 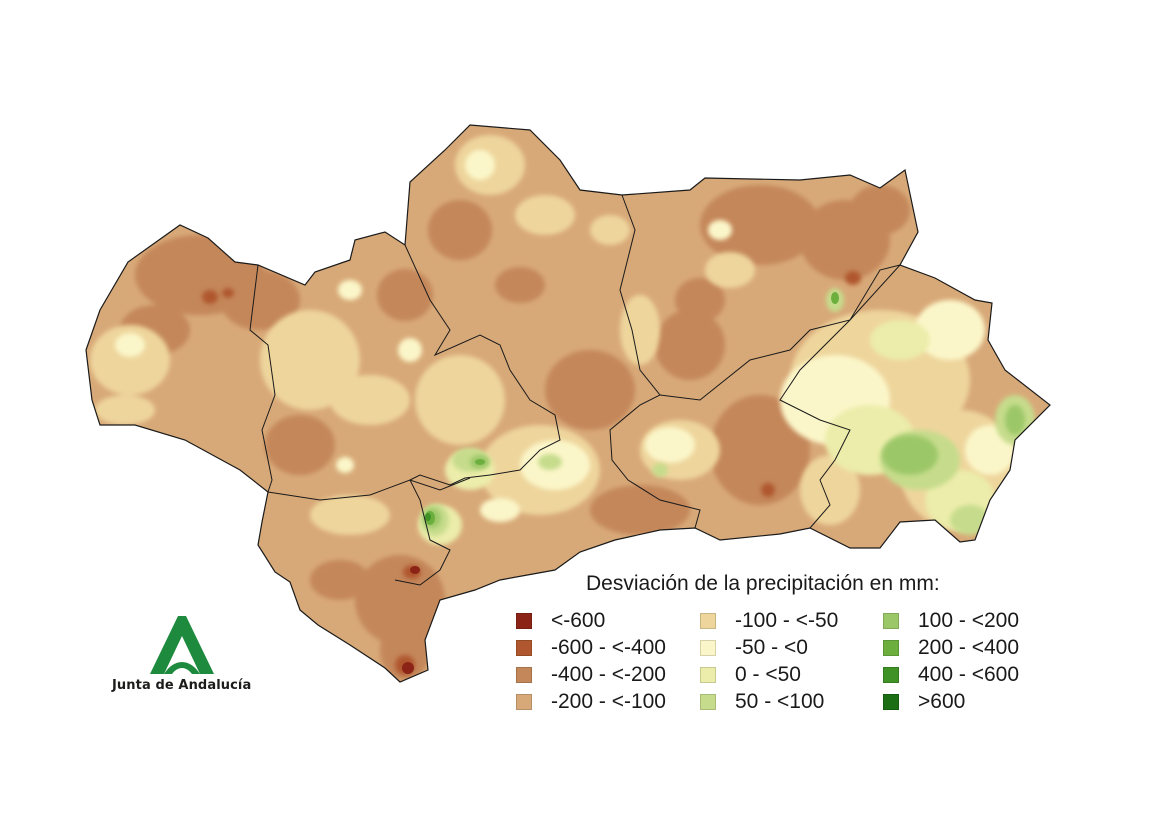 What do you see at coordinates (724, 466) in the screenshot?
I see `wetter-zones` at bounding box center [724, 466].